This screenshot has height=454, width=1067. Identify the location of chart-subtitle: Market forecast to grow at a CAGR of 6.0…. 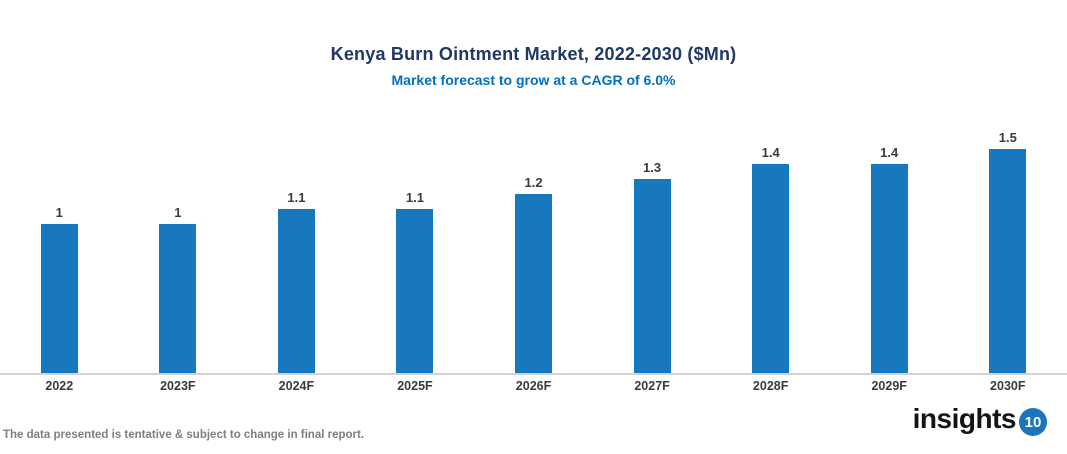
(533, 80).